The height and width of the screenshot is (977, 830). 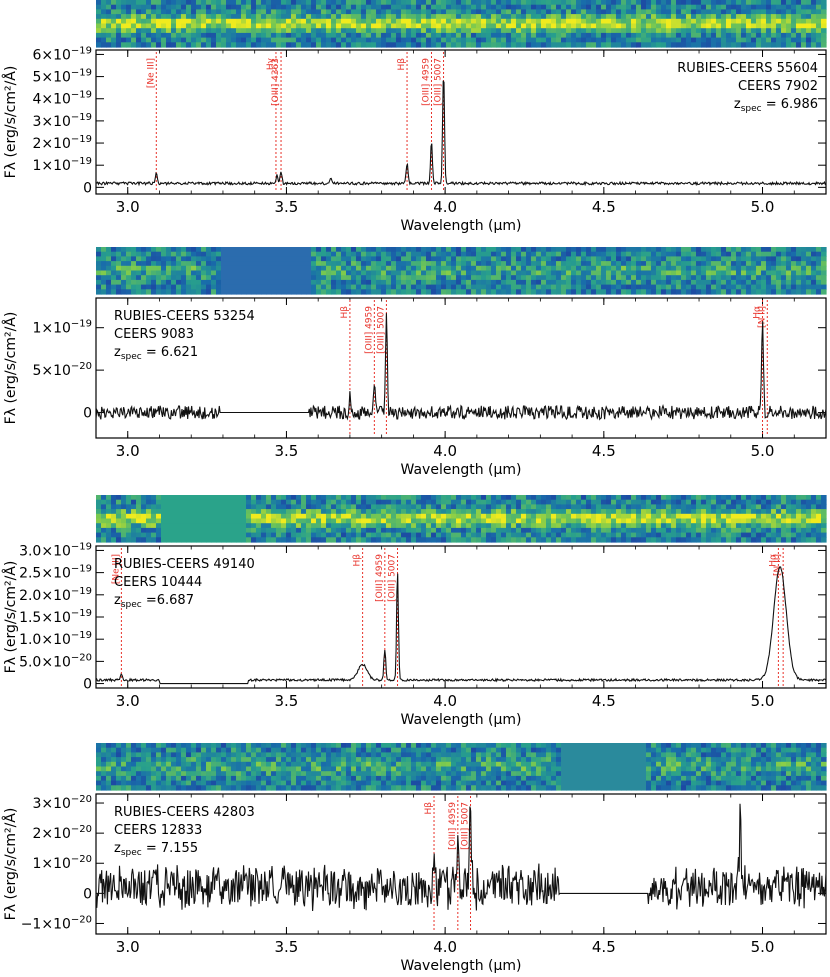 What do you see at coordinates (62, 121) in the screenshot?
I see `y-tick-label: 3×10⁻¹⁹` at bounding box center [62, 121].